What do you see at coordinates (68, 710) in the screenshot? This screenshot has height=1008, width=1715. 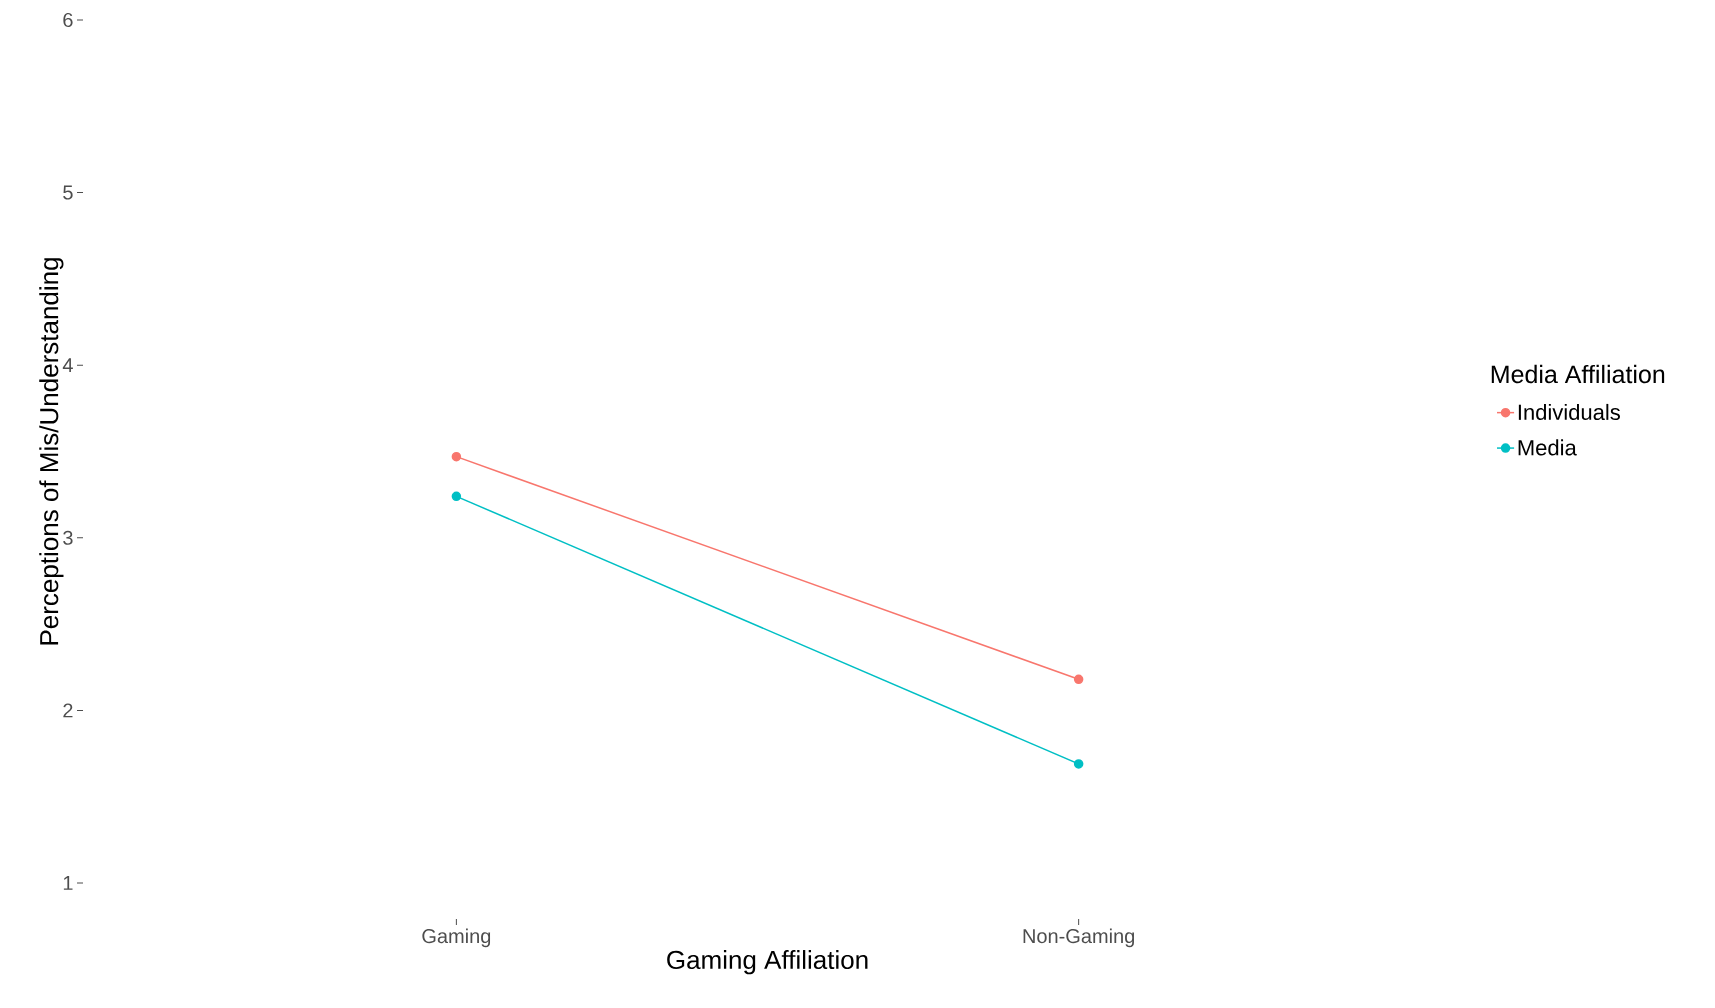 I see `y-tick-label: 2` at bounding box center [68, 710].